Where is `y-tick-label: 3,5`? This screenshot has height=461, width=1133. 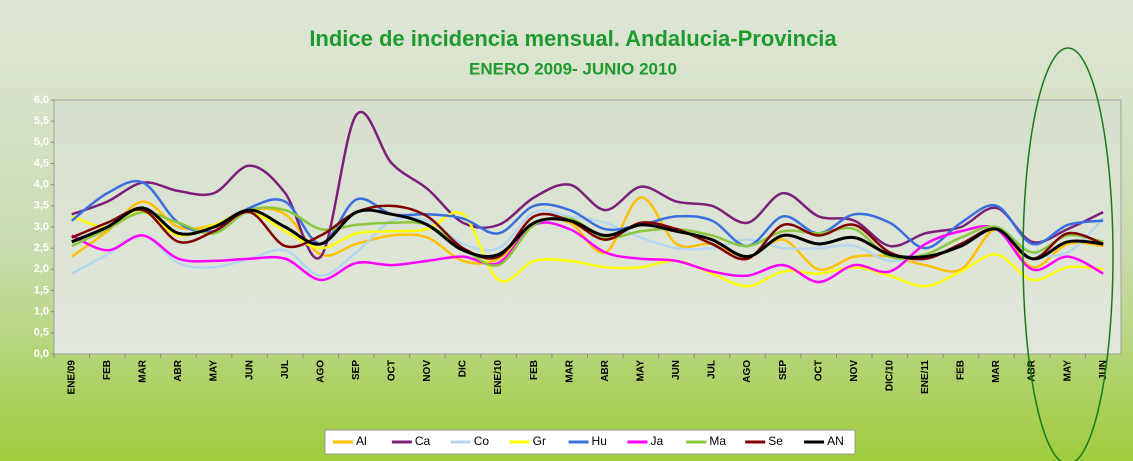
y-tick-label: 3,5 is located at coordinates (41, 206).